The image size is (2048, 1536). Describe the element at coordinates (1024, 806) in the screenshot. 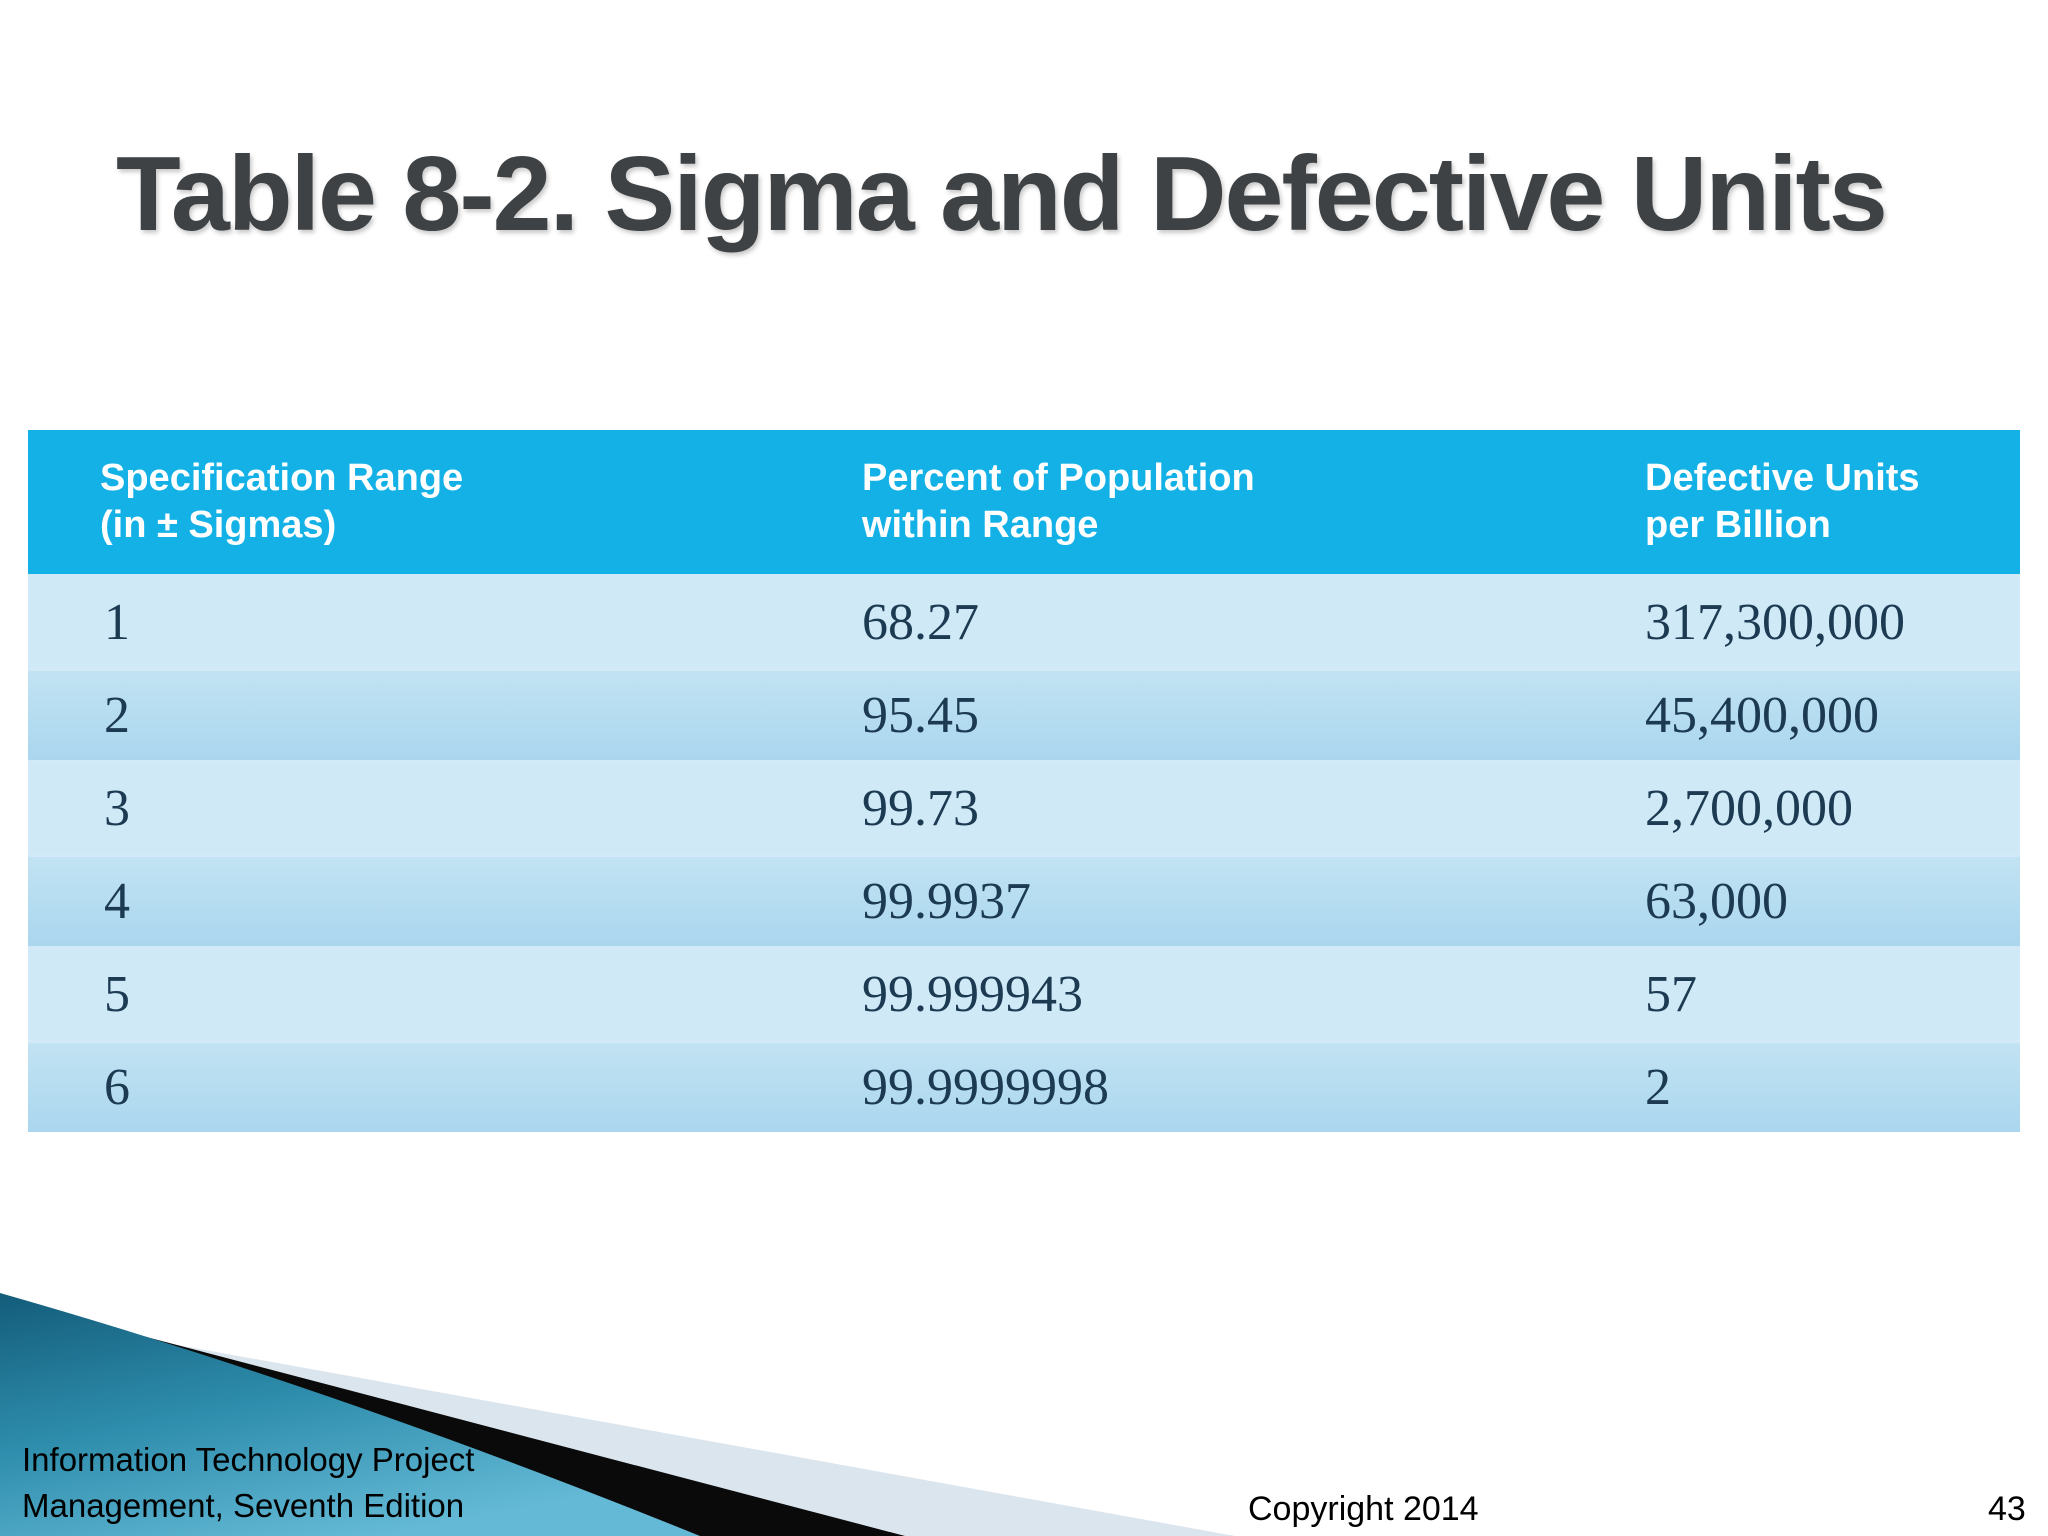

I see `table-row: 3 99.73 2,700,000` at that location.